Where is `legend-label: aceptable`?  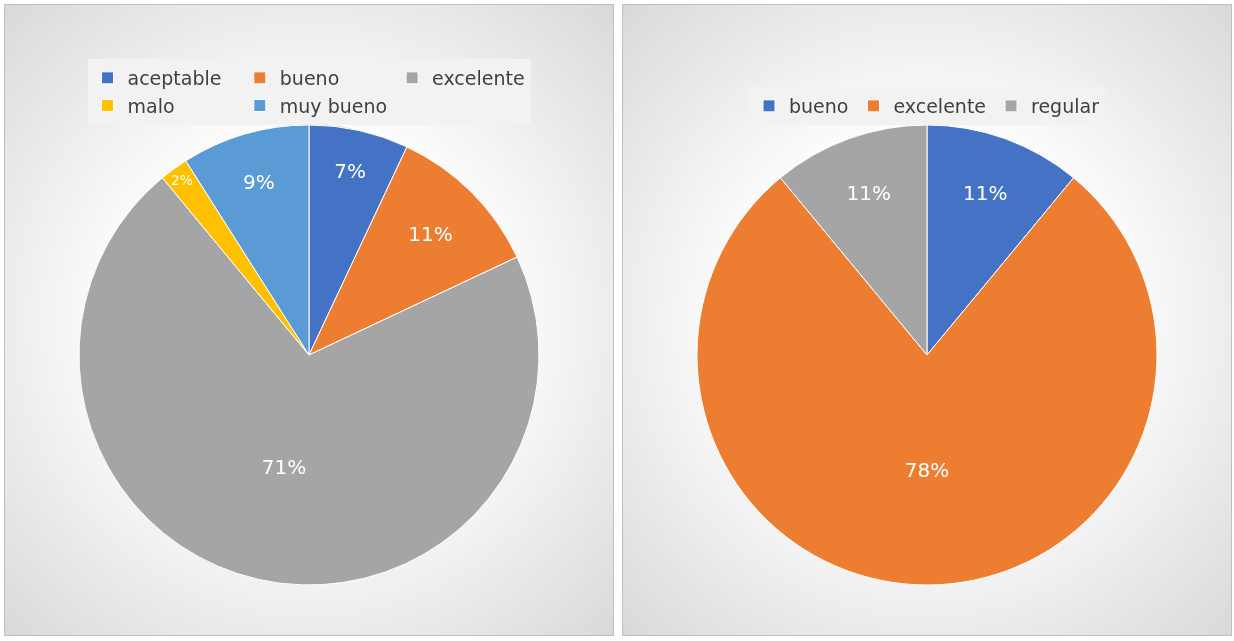
legend-label: aceptable is located at coordinates (174, 78).